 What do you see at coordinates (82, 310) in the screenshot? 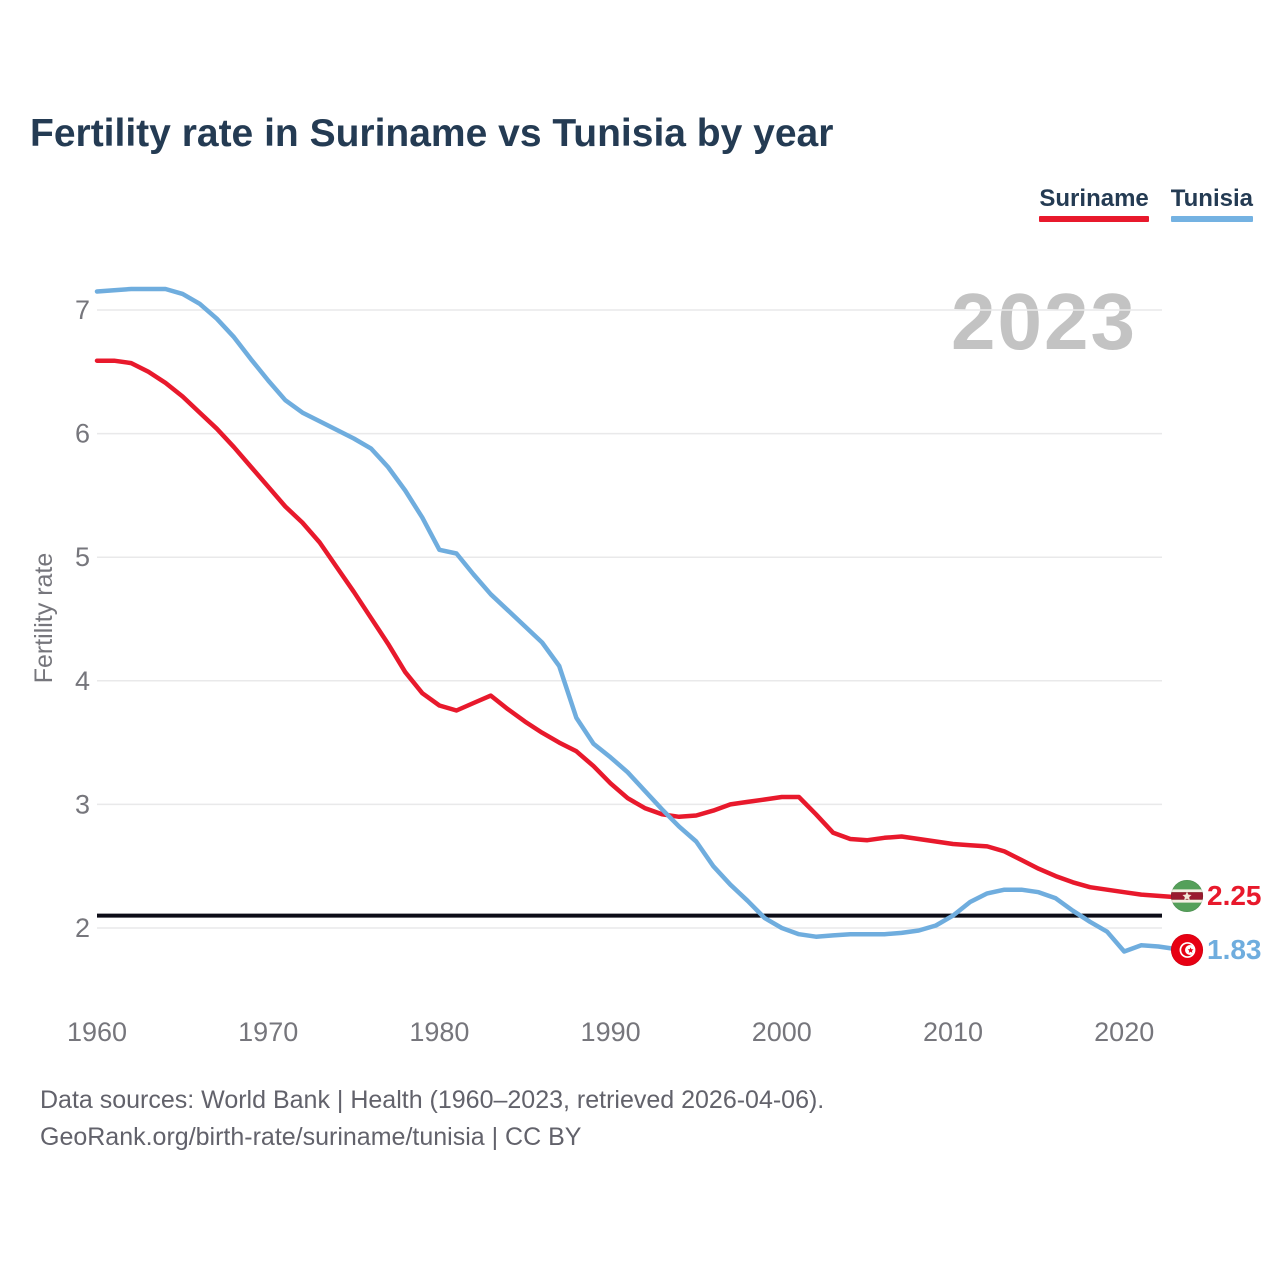
I see `y-tick-label: 7` at bounding box center [82, 310].